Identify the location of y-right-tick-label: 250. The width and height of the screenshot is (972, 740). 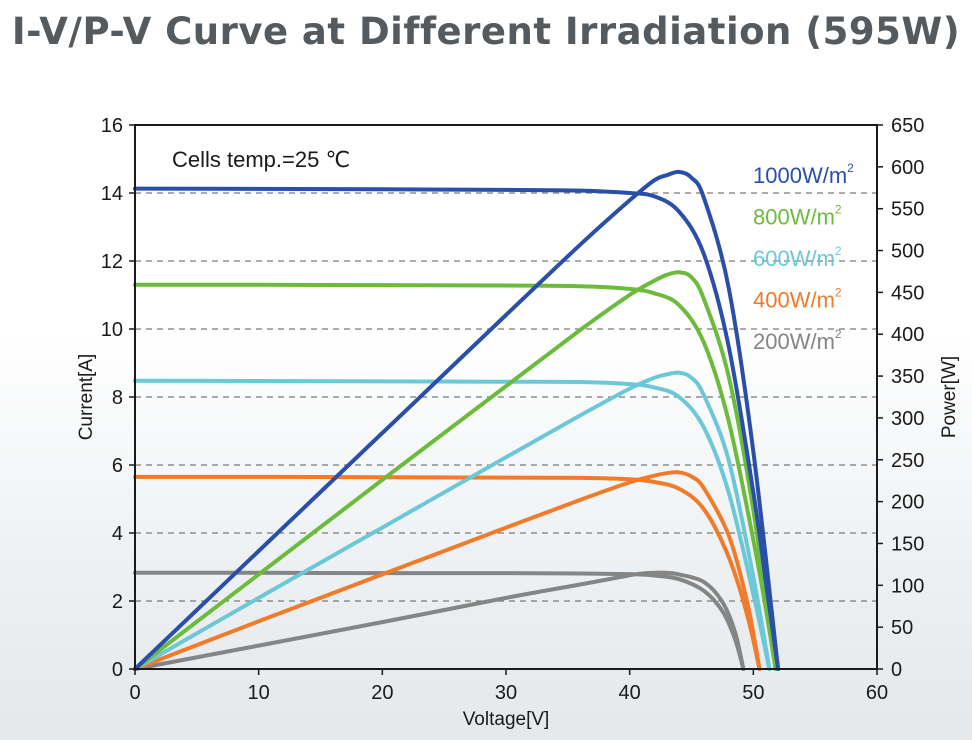
(907, 461).